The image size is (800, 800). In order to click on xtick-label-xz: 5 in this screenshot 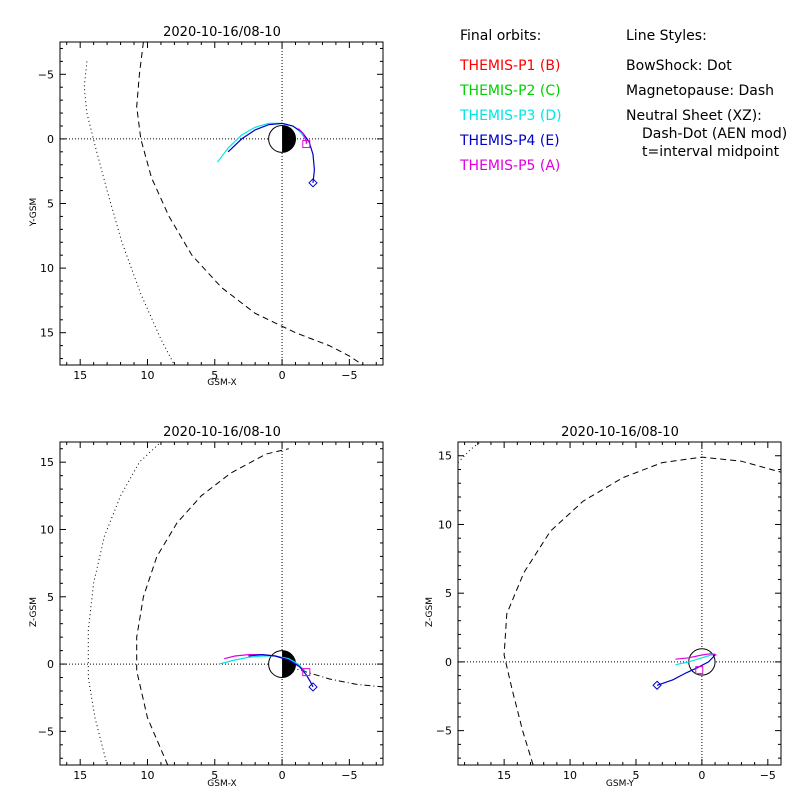, I will do `click(214, 775)`.